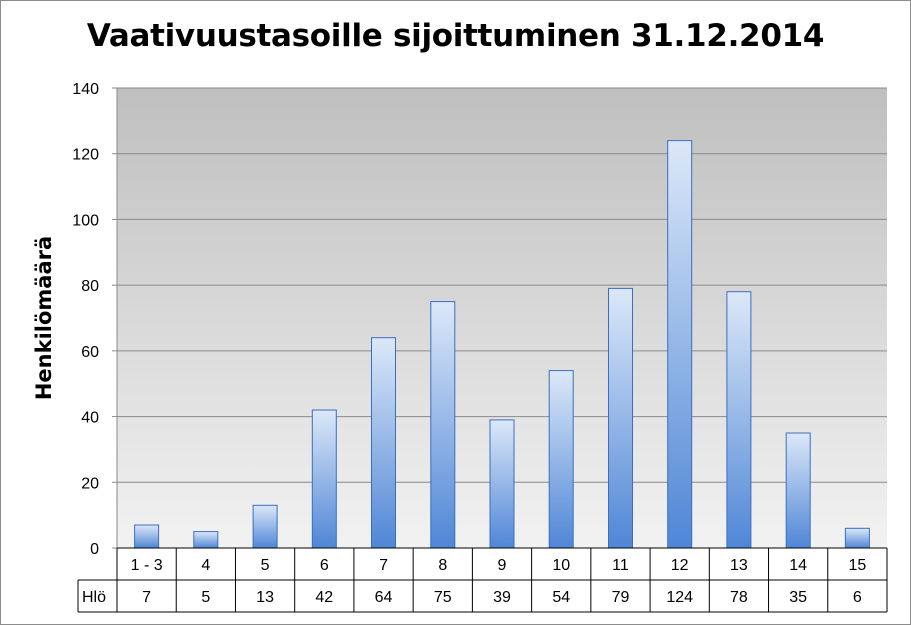 This screenshot has height=625, width=911. What do you see at coordinates (798, 597) in the screenshot?
I see `data-label: 35` at bounding box center [798, 597].